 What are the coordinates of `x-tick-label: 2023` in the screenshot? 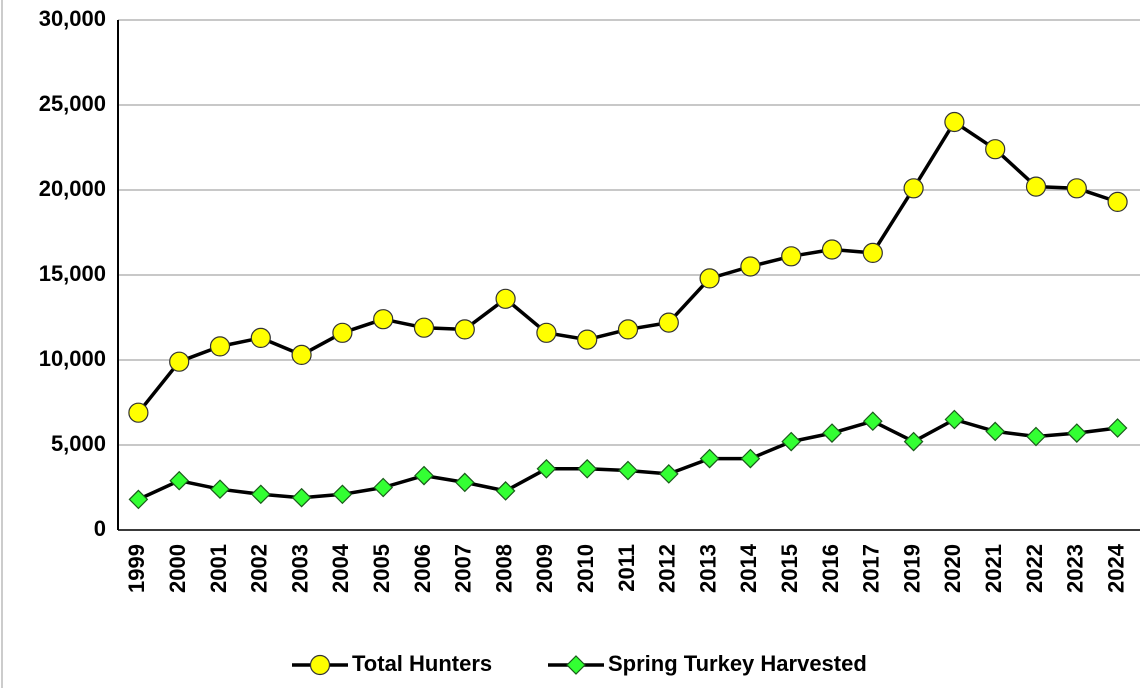 It's located at (1075, 568).